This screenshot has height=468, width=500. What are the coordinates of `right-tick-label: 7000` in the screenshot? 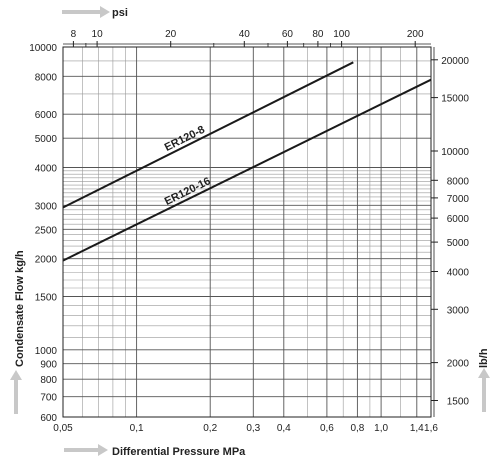 It's located at (458, 199).